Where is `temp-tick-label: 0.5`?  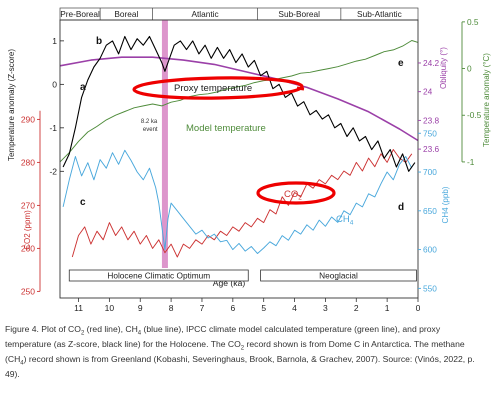 temp-tick-label: 0.5 is located at coordinates (473, 22).